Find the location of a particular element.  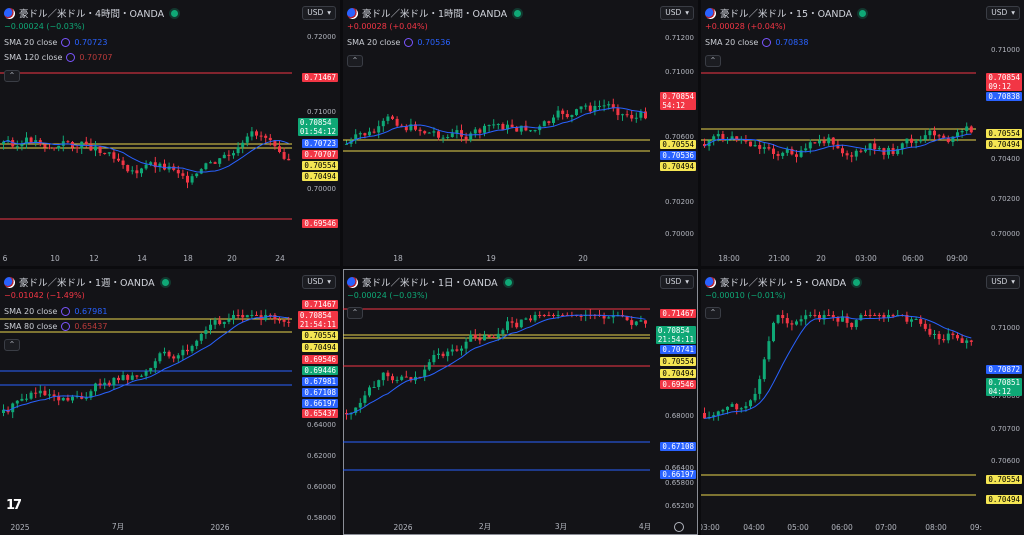

price-axis-label: 0.71000 is located at coordinates (321, 112).